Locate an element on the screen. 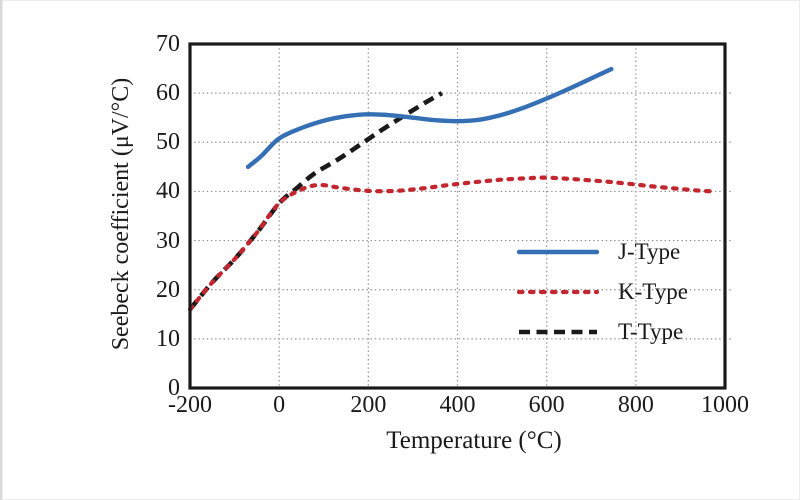 The width and height of the screenshot is (800, 500). y-tick-label: 60 is located at coordinates (168, 93).